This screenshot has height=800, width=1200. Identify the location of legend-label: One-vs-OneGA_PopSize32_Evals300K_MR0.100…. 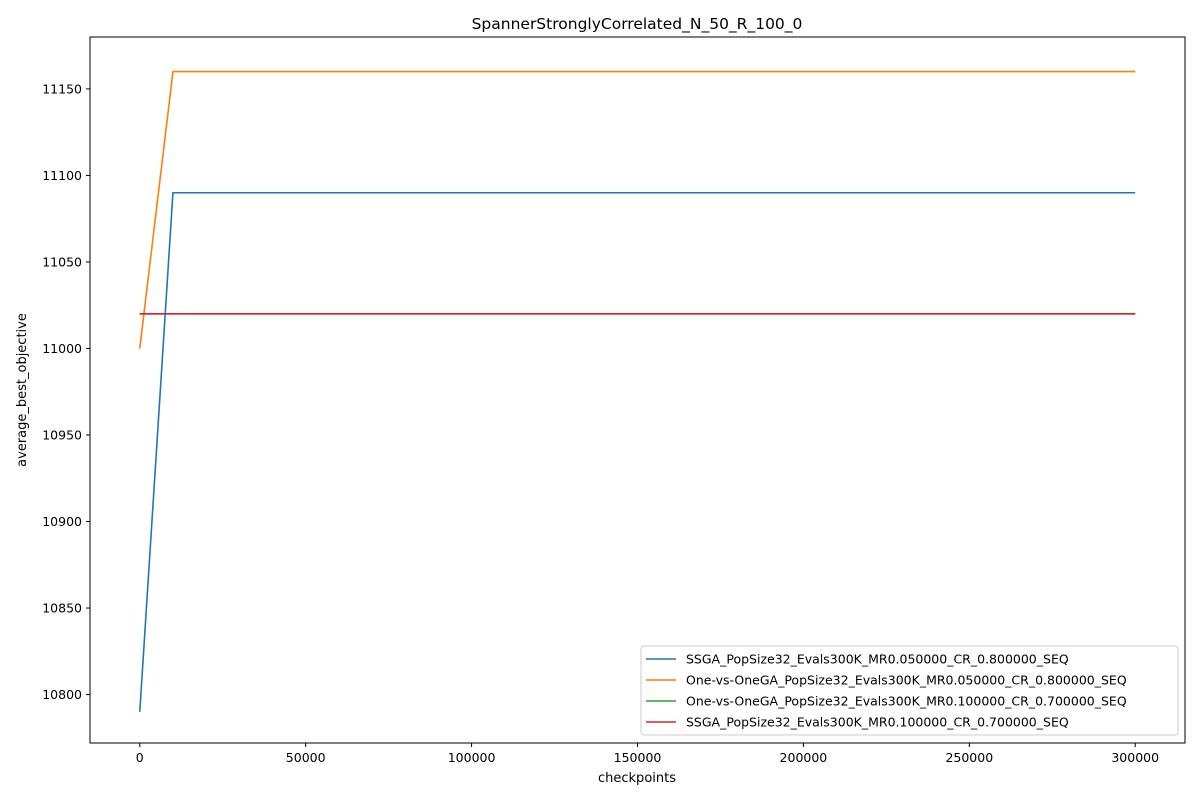
(906, 701).